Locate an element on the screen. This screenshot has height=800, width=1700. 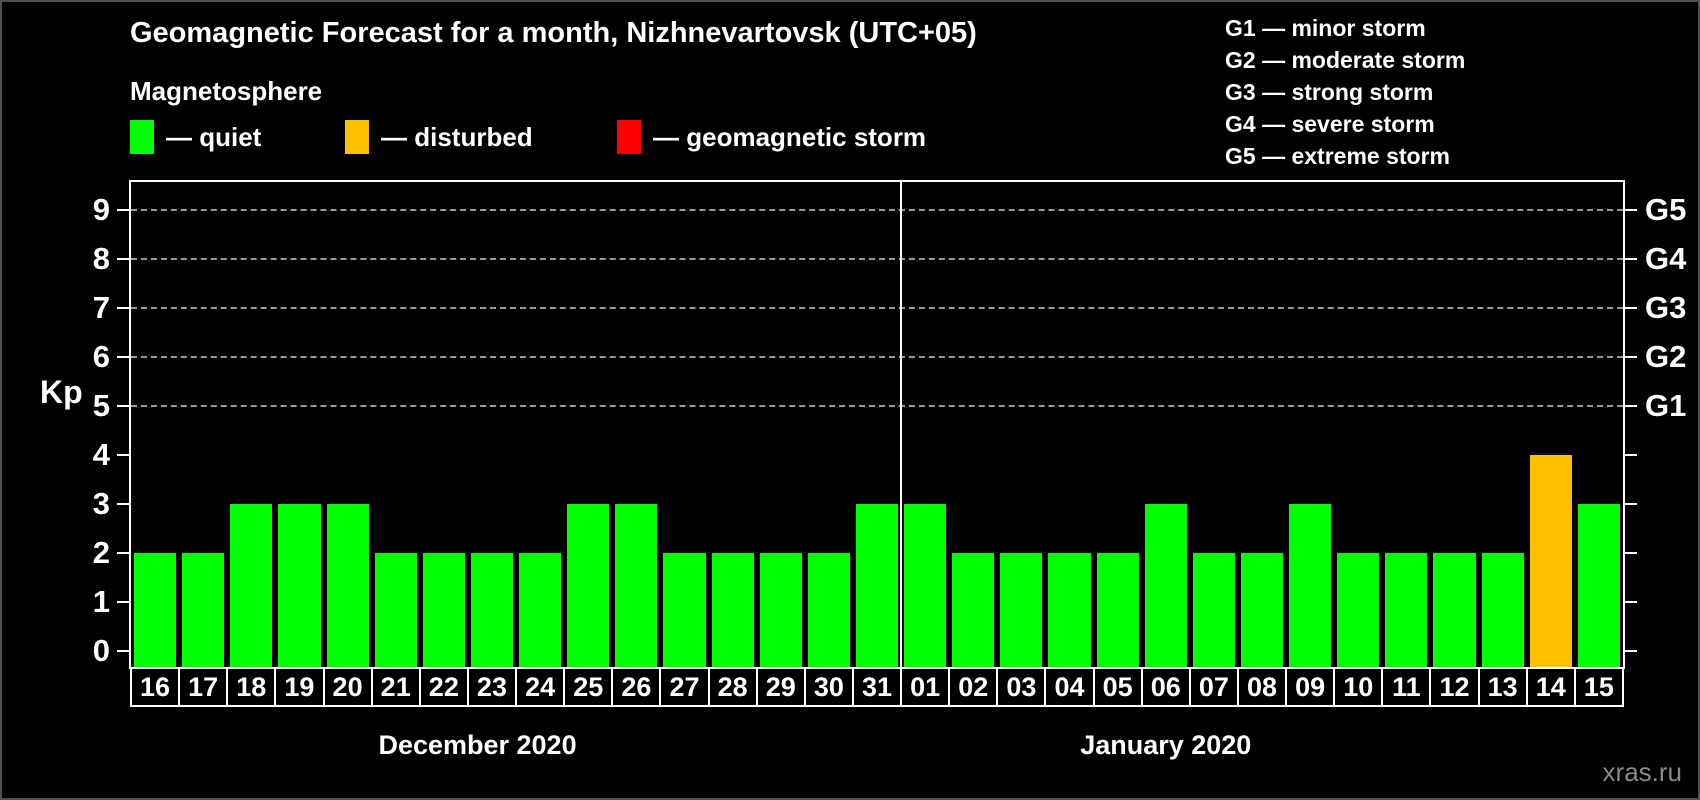
disturbed-color-swatch is located at coordinates (357, 137).